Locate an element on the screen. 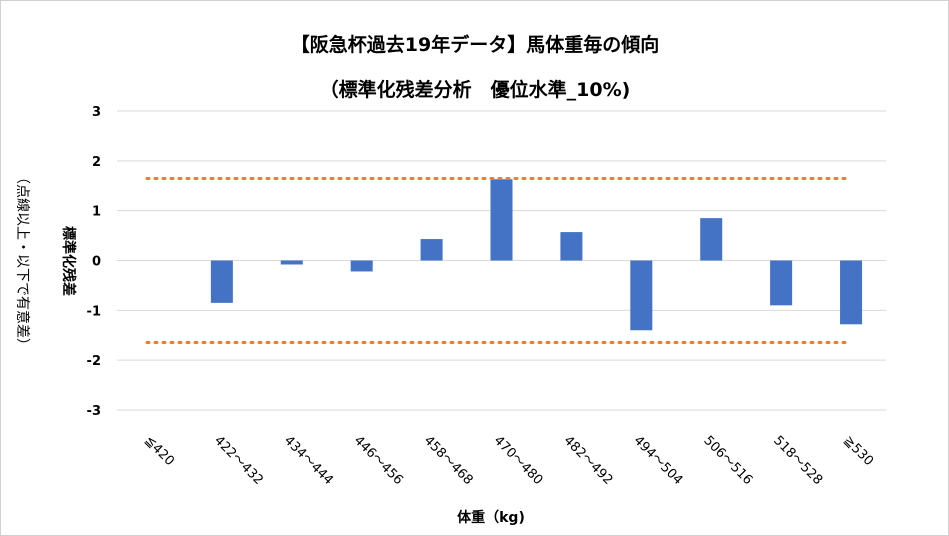 This screenshot has height=536, width=949. x-axis-label: 体重（kg) is located at coordinates (491, 517).